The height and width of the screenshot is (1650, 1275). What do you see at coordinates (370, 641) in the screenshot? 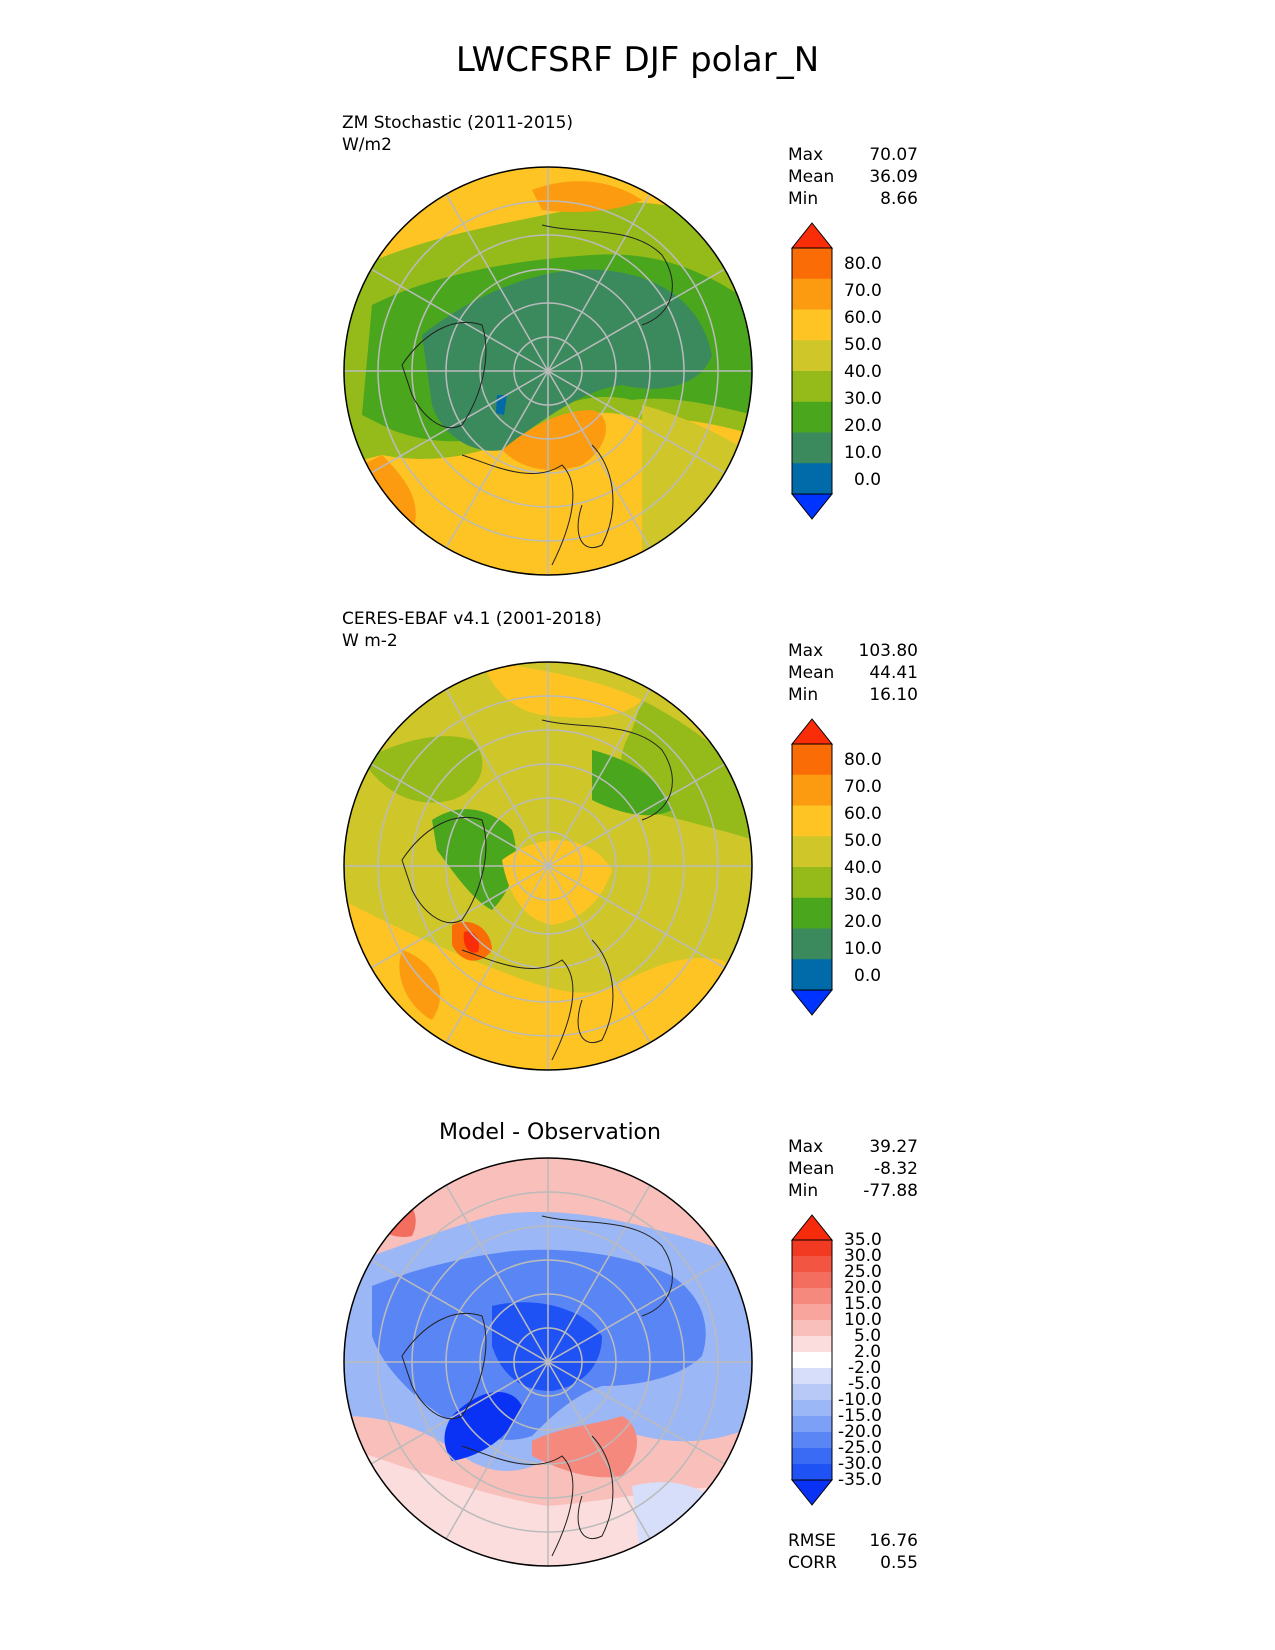
I see `panel-2-label-line-2: W m-2` at bounding box center [370, 641].